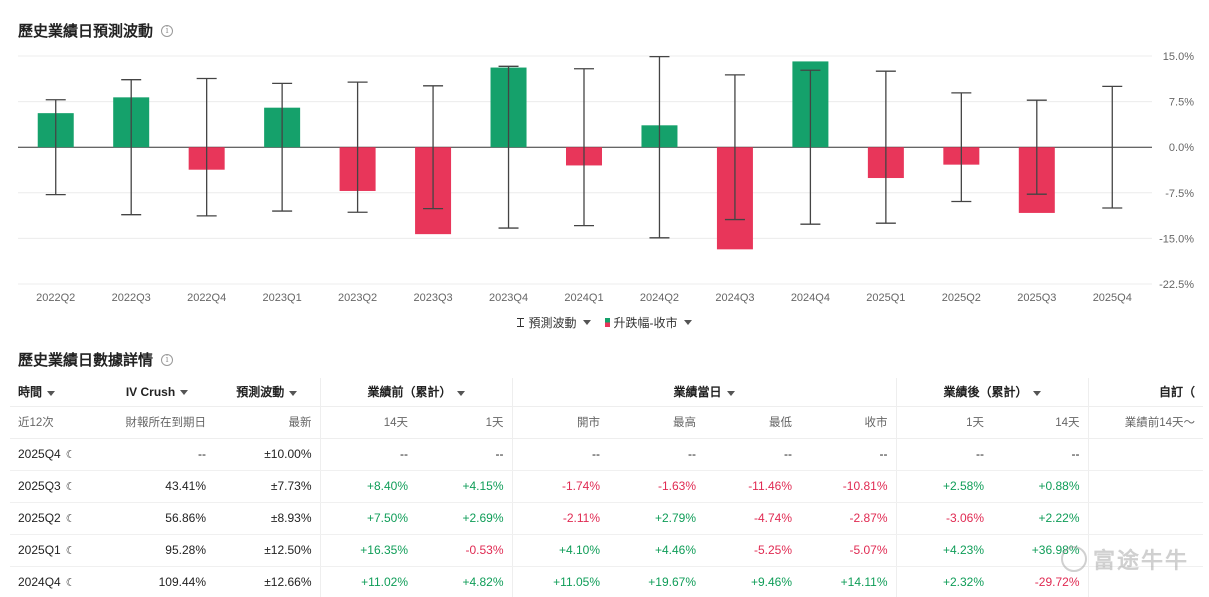 This screenshot has height=597, width=1209. Describe the element at coordinates (357, 298) in the screenshot. I see `x-tick-label: 2023Q2` at that location.